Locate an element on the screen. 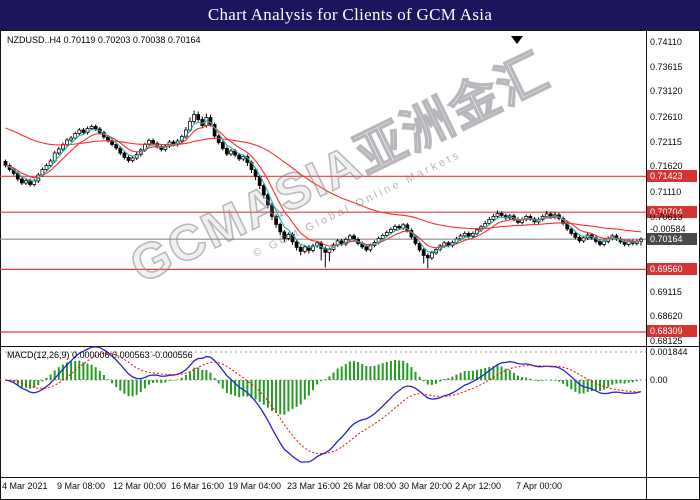  down-arrow-marker is located at coordinates (517, 40).